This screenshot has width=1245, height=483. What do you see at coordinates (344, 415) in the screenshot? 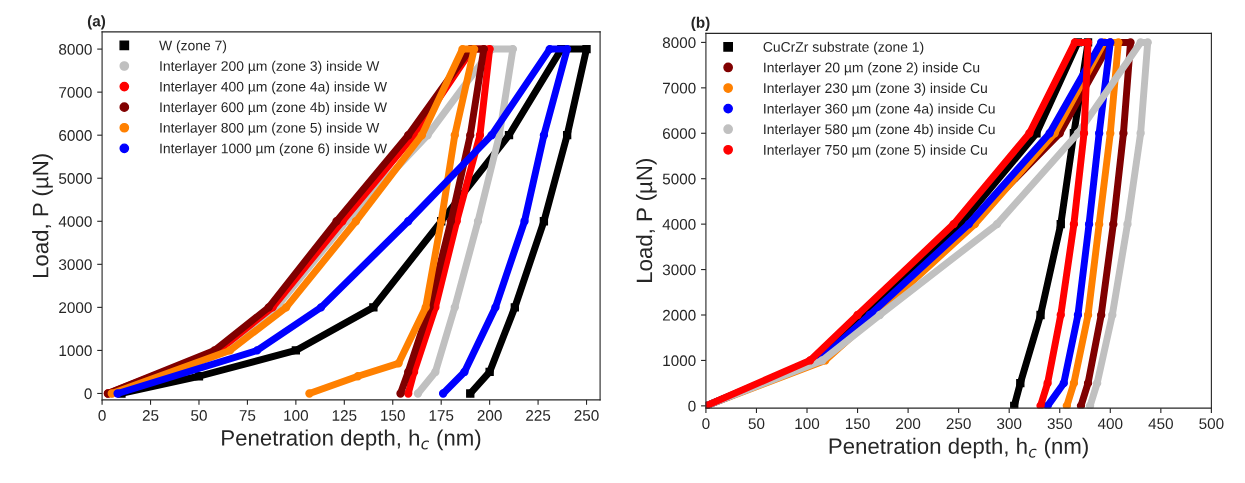
I see `x-tick-label: 125` at bounding box center [344, 415].